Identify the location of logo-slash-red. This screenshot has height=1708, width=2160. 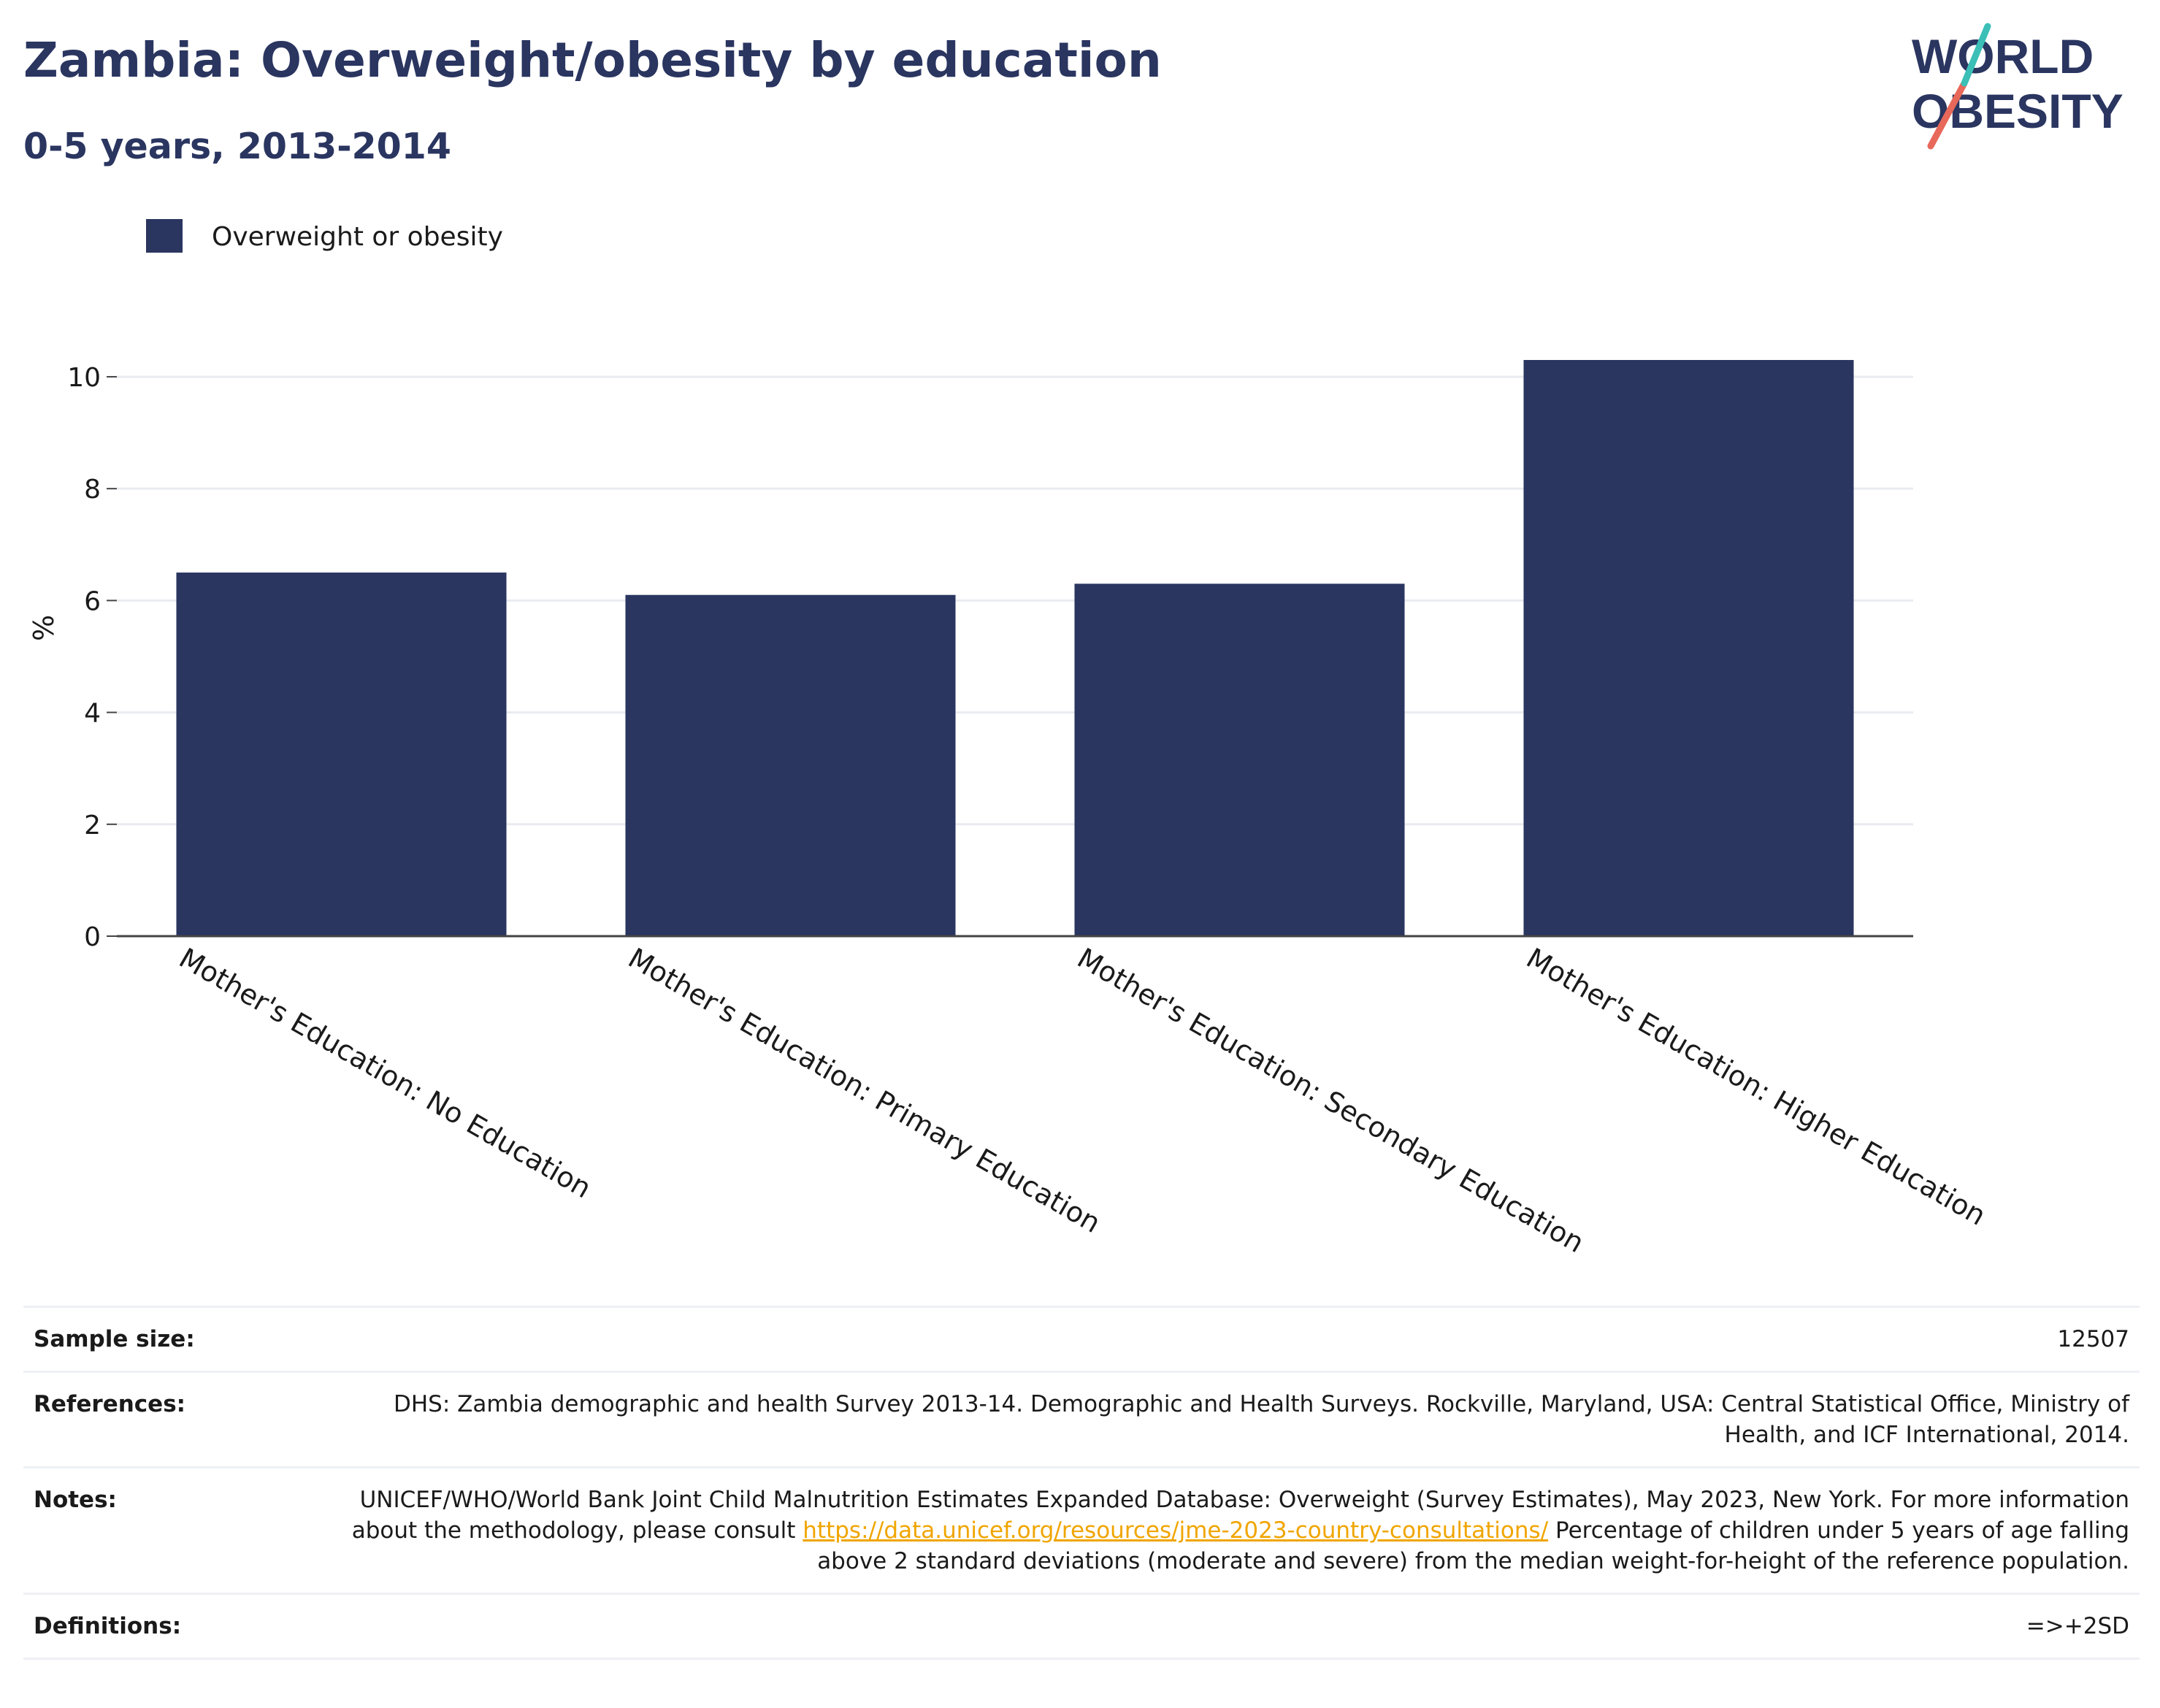
(1947, 115).